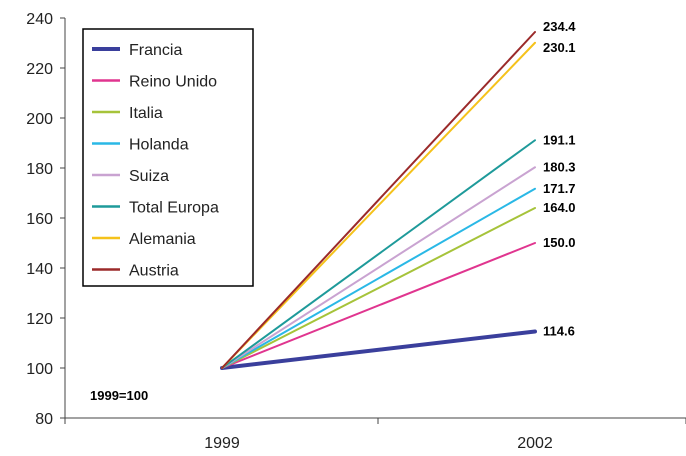  I want to click on y-tick-label: 140, so click(39, 269).